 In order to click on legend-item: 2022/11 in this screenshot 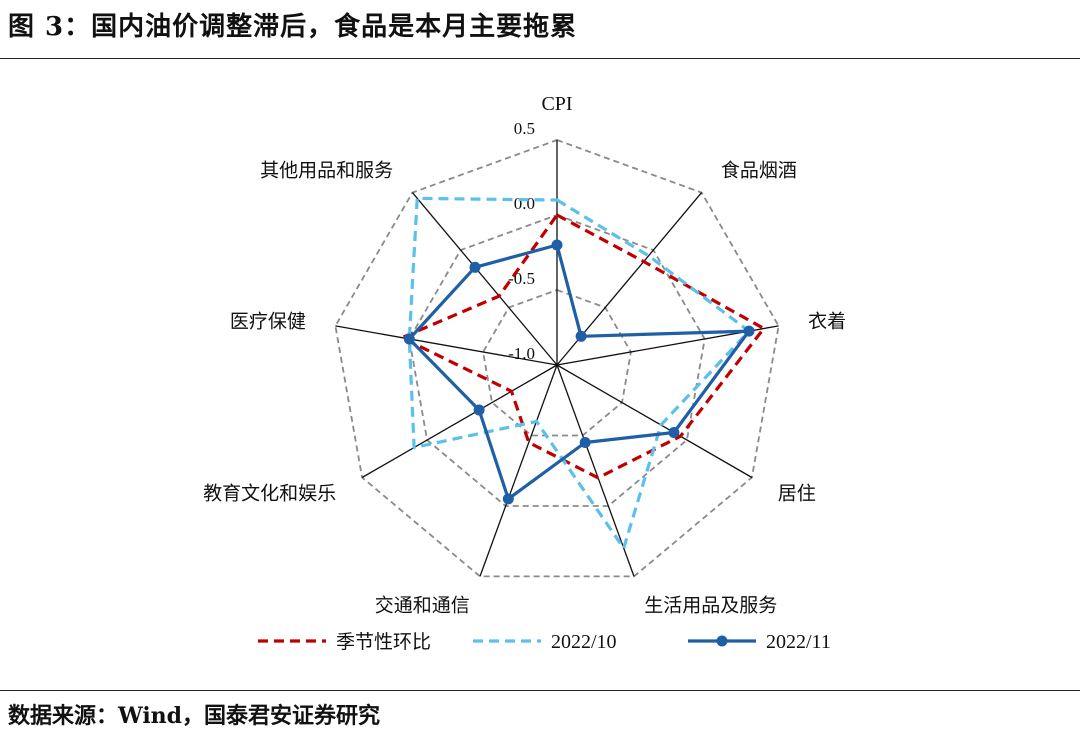, I will do `click(759, 642)`.